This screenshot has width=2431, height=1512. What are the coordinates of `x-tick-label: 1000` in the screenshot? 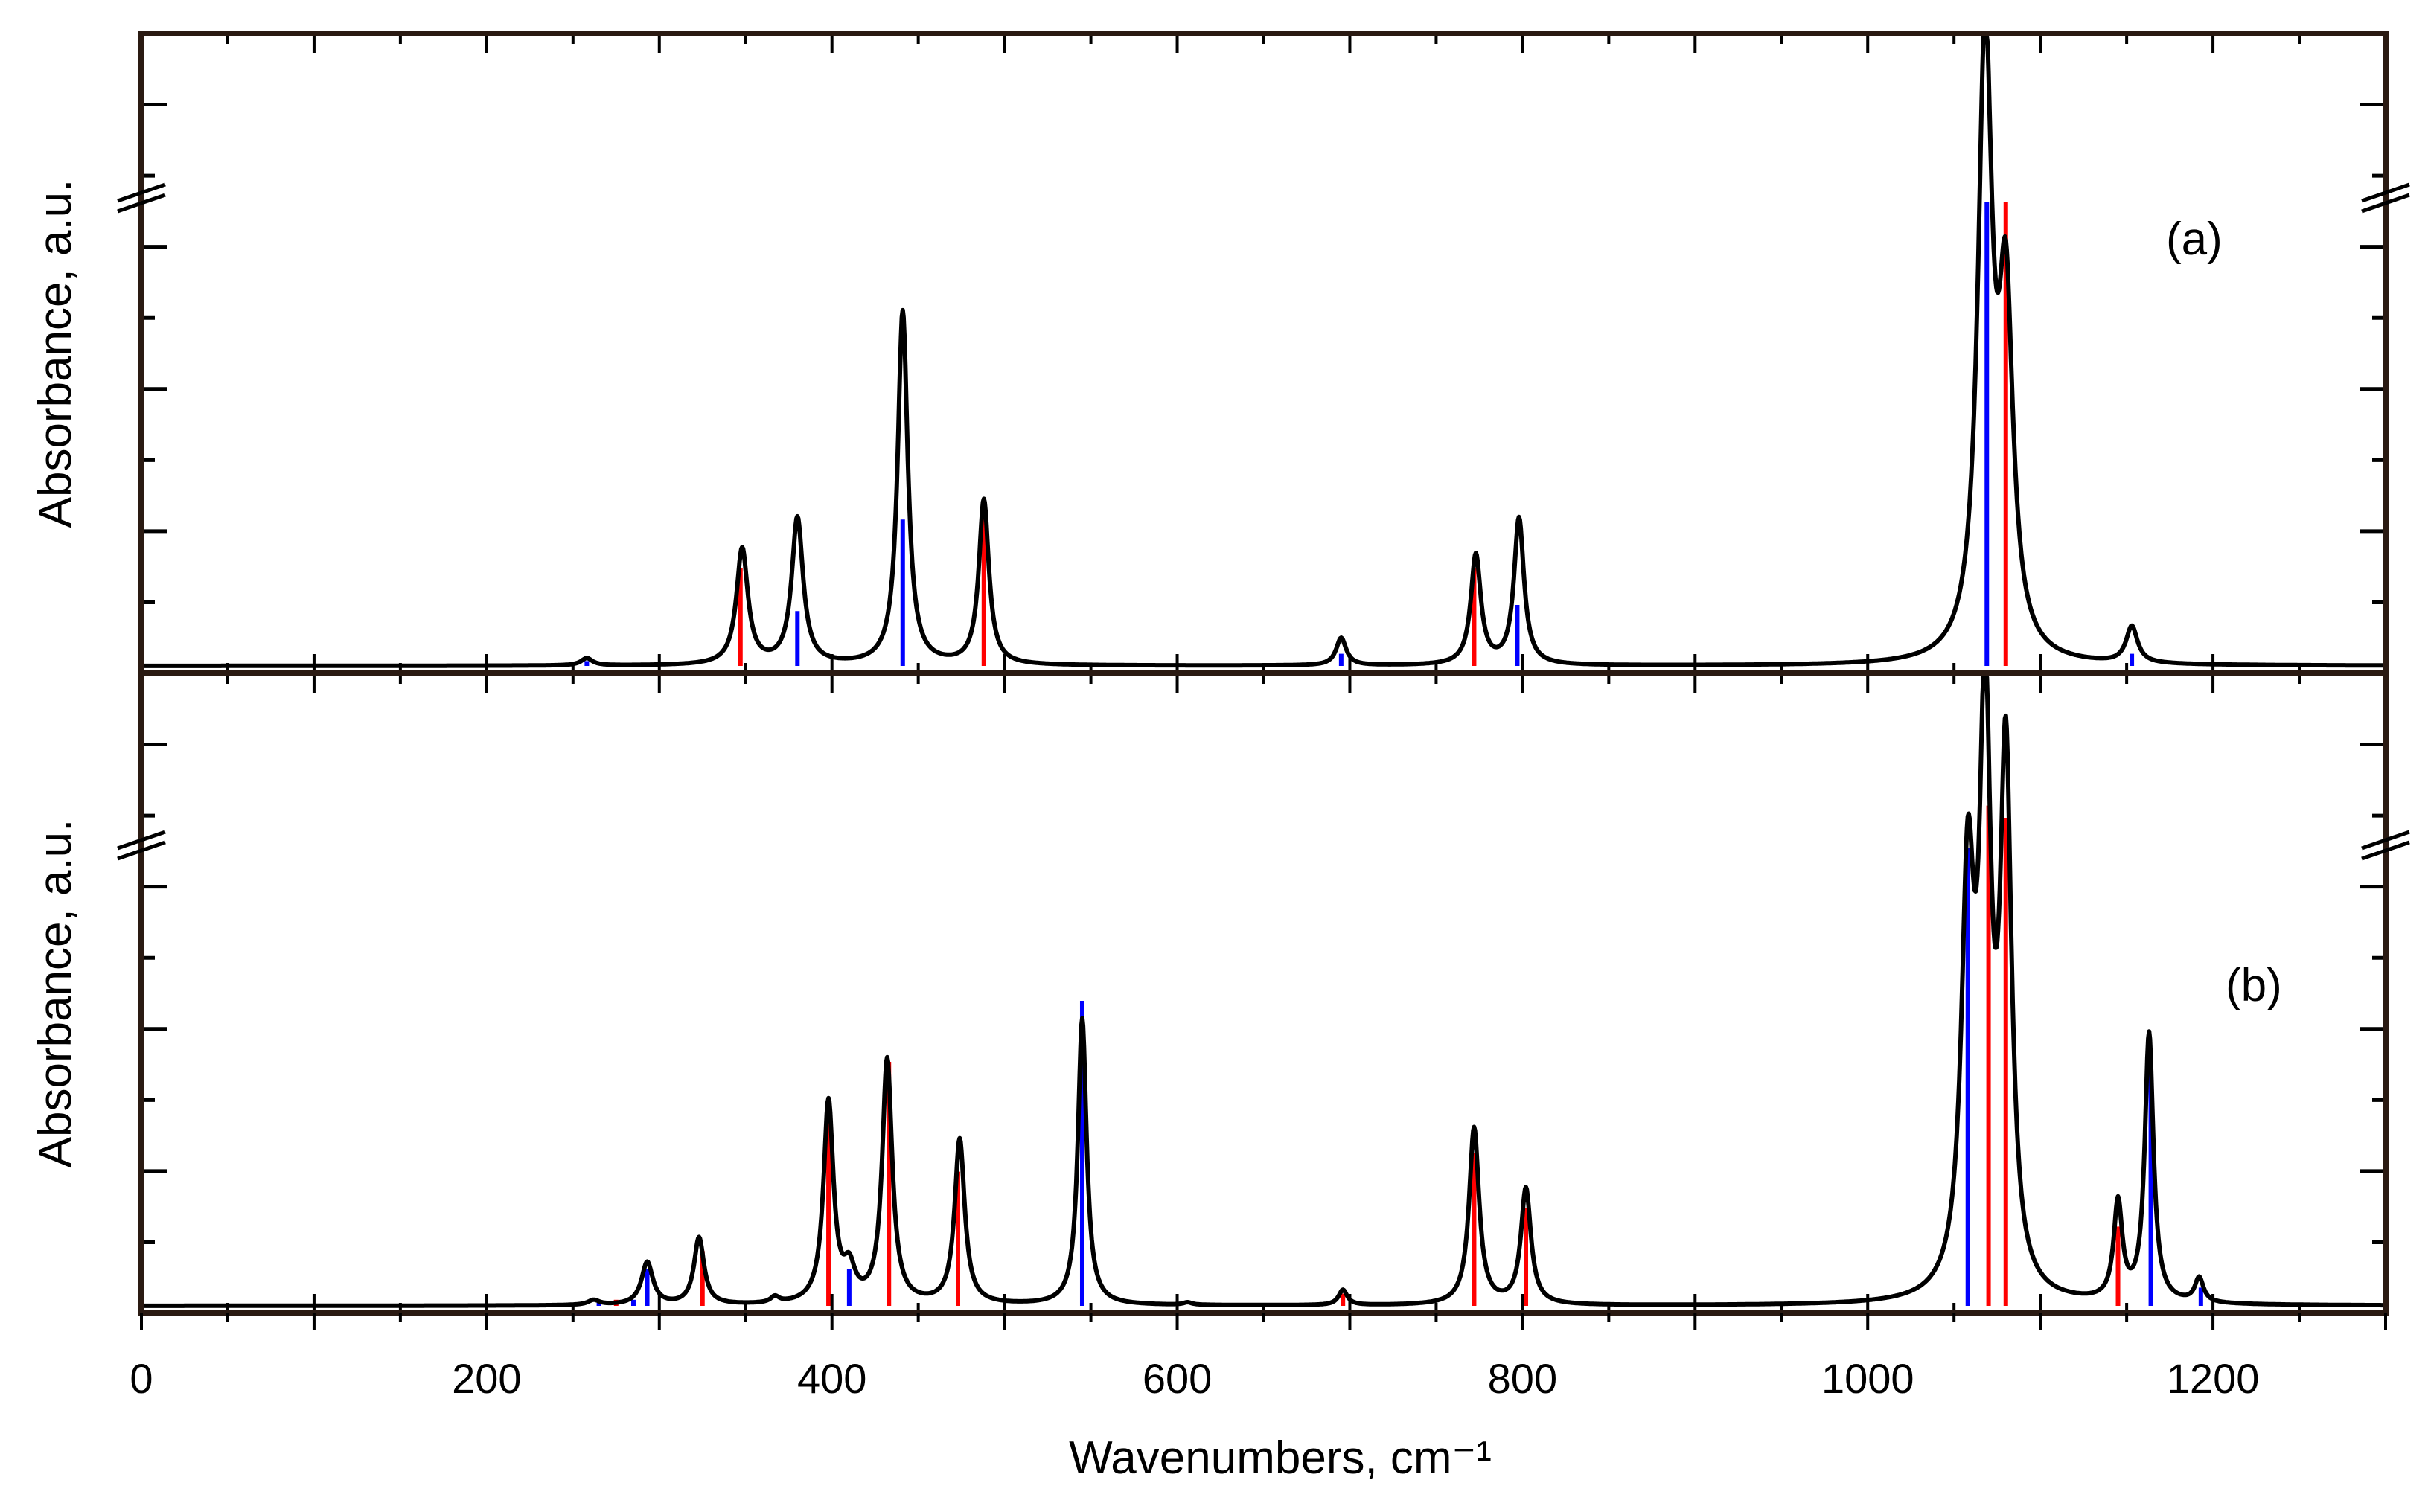 It's located at (1868, 1378).